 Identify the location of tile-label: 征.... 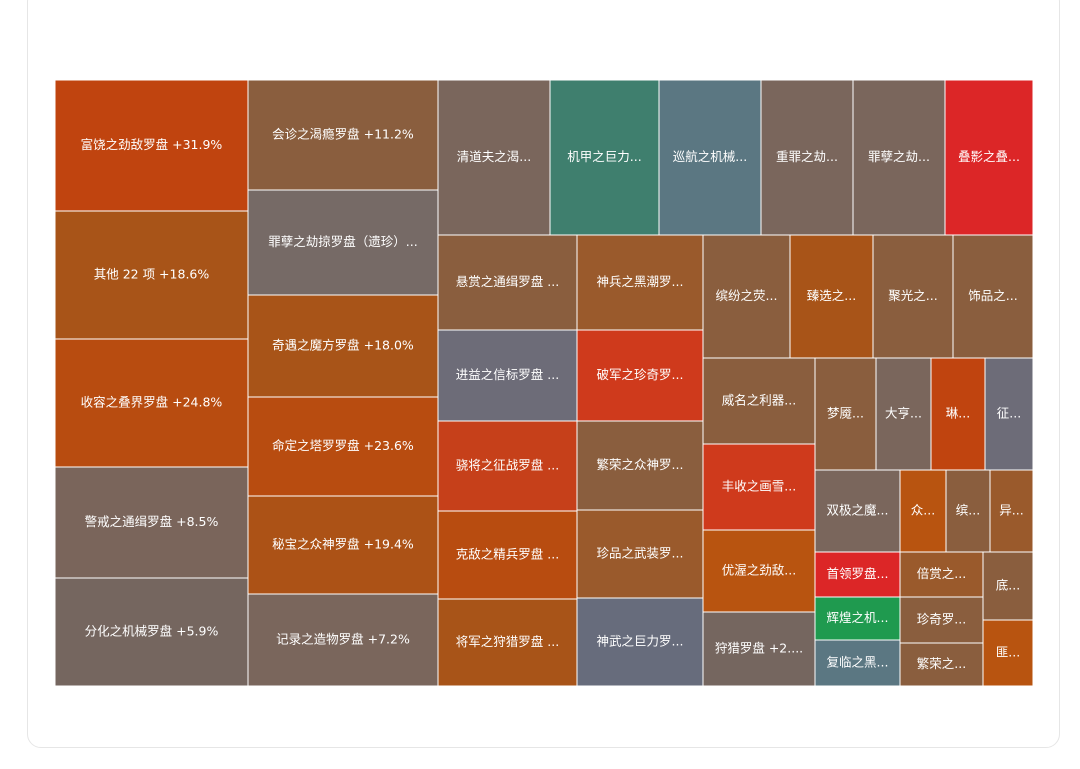
(1009, 413).